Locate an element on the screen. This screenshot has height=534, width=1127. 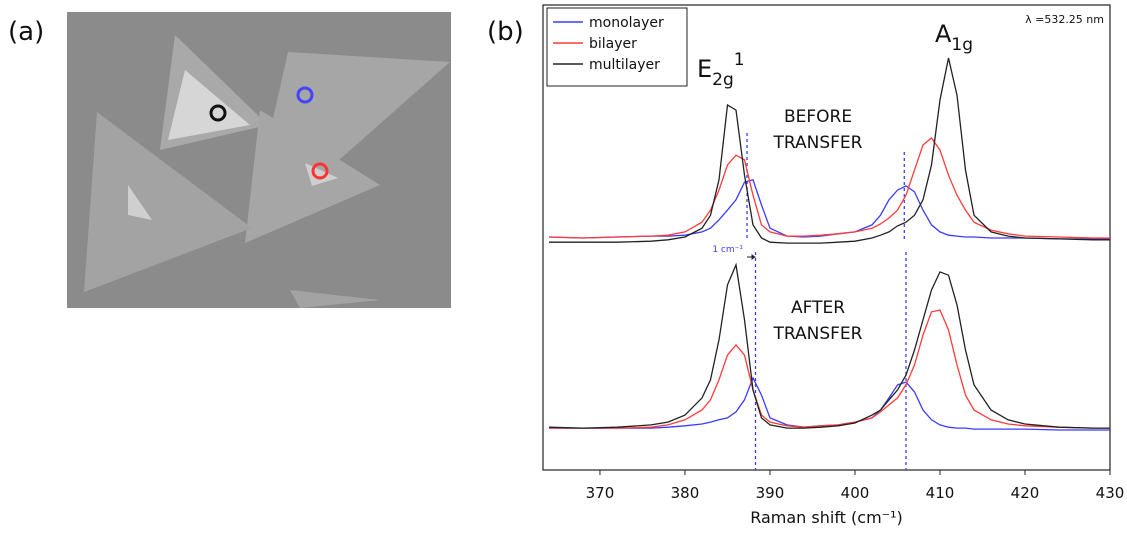
panel-label: (b) is located at coordinates (505, 32).